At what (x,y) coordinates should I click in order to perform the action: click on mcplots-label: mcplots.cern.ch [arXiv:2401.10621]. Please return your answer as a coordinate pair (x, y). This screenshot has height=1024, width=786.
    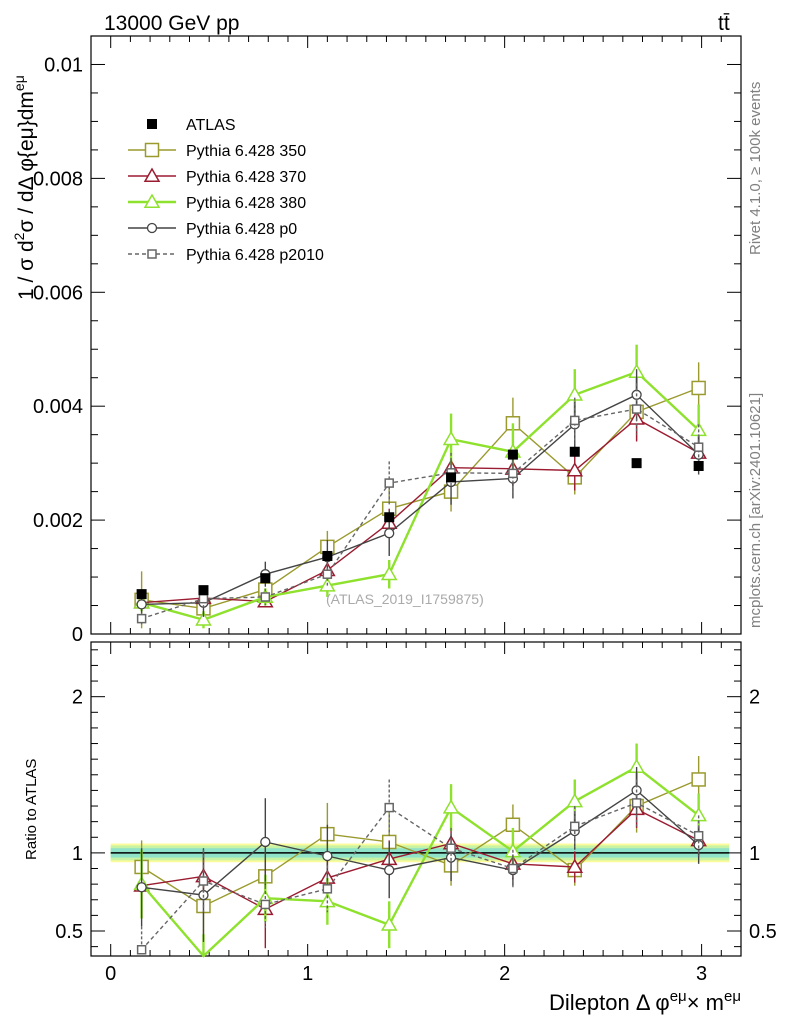
    Looking at the image, I should click on (755, 510).